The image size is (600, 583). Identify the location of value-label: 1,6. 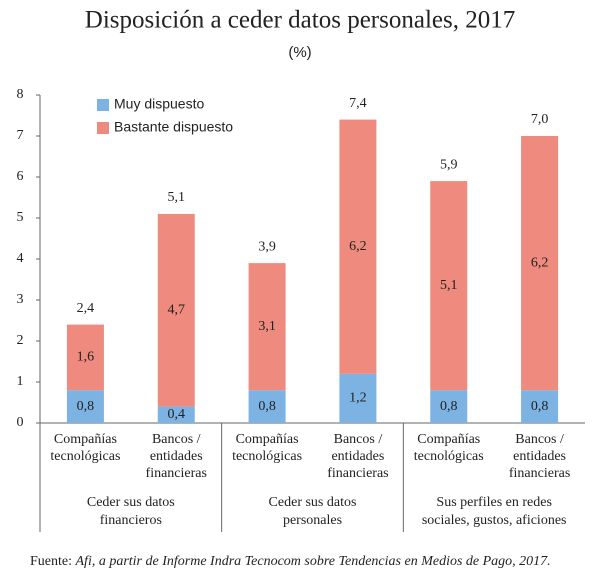
(86, 357).